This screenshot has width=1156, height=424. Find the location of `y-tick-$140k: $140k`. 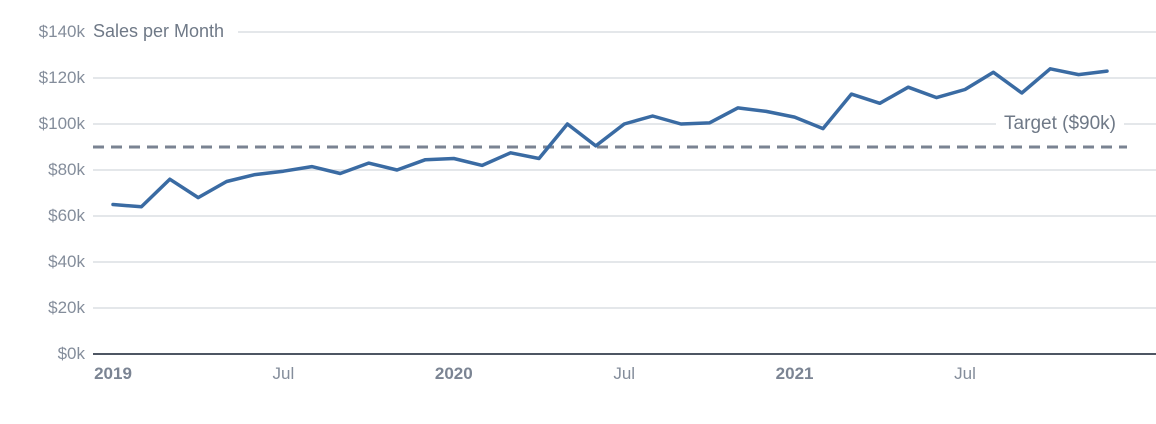

y-tick-$140k: $140k is located at coordinates (61, 31).